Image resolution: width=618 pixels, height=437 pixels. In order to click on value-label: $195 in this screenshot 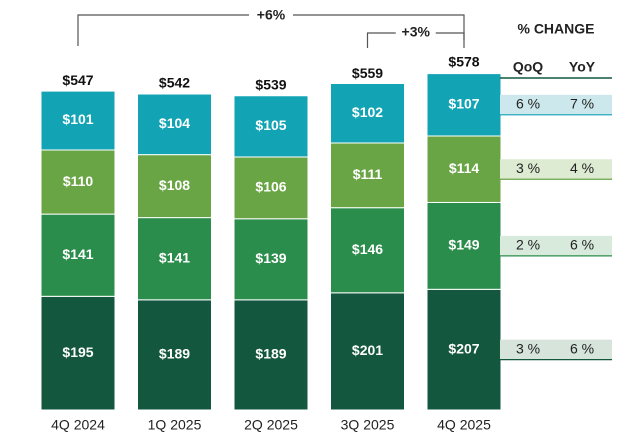, I will do `click(77, 352)`.